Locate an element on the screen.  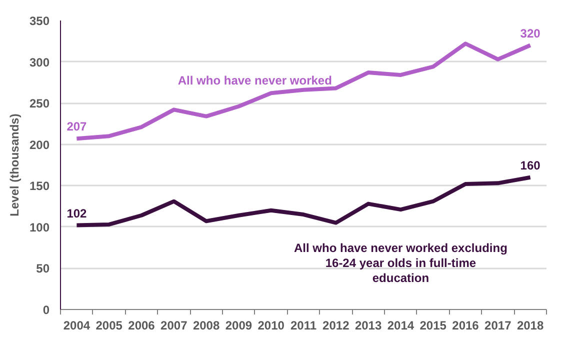
x-tick-label: 2013 is located at coordinates (368, 325).